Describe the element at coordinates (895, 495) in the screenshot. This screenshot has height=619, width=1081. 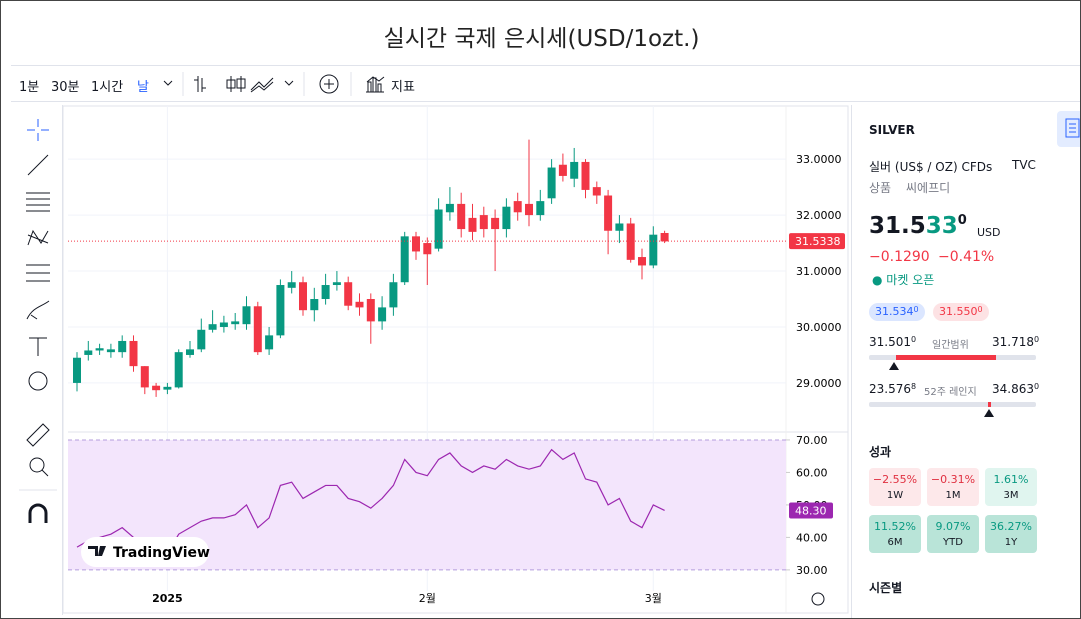
I see `performance-period: 1W` at that location.